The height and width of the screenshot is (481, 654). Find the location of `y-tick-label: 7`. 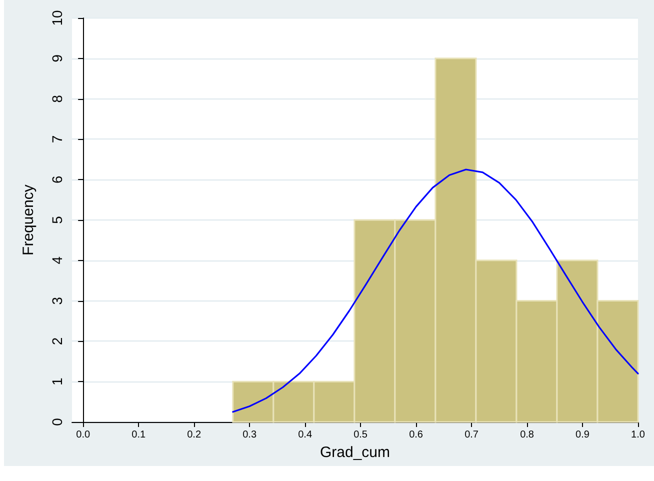

y-tick-label: 7 is located at coordinates (57, 139).